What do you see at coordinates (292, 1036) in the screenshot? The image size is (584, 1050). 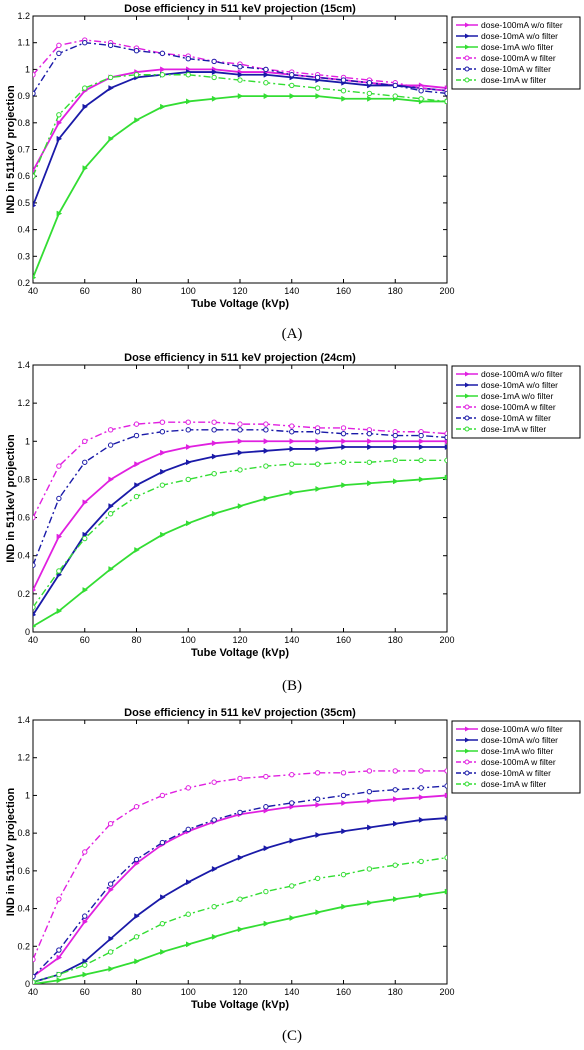 I see `caption-c: (C)` at bounding box center [292, 1036].